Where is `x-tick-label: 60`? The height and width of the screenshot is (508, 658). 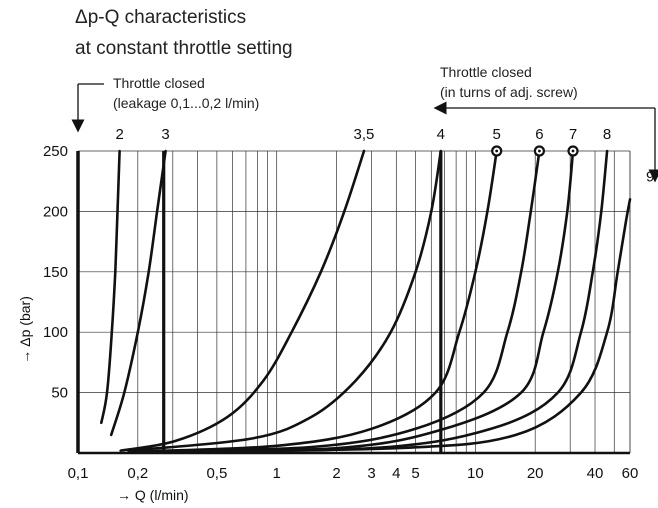 x-tick-label: 60 is located at coordinates (630, 473).